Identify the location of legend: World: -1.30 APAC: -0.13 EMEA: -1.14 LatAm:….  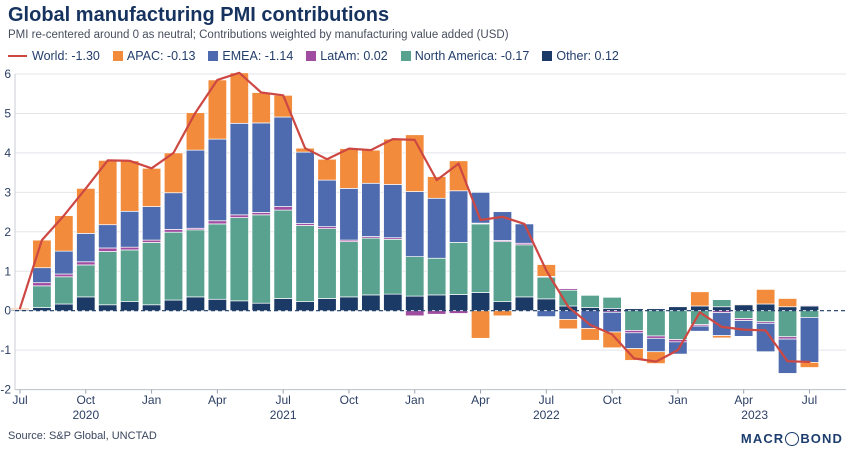
(320, 56).